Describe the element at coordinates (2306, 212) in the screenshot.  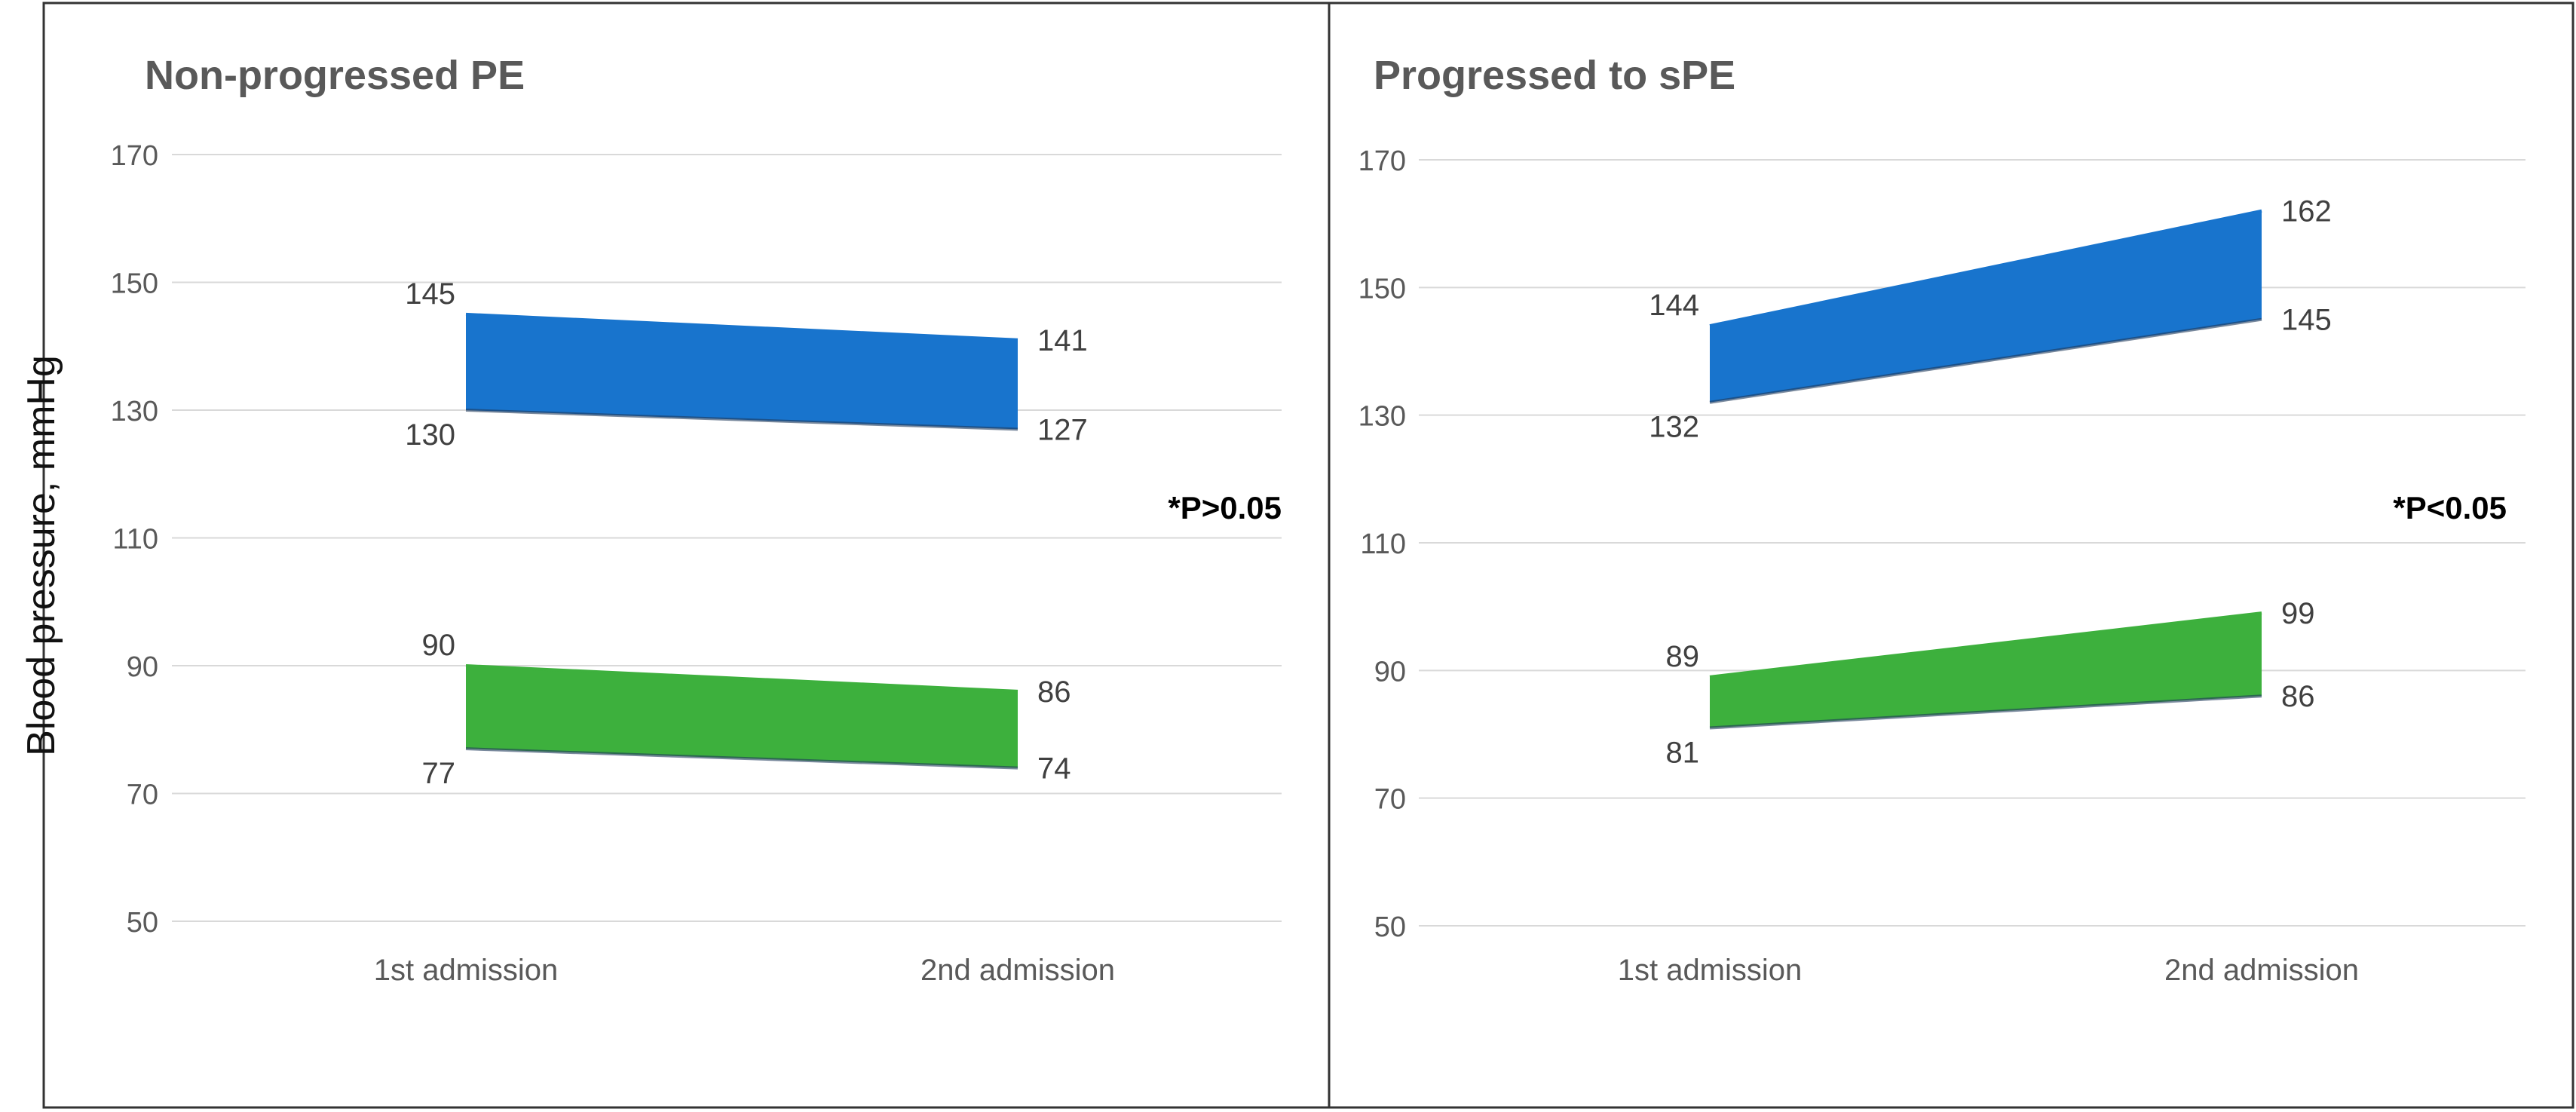
I see `data-label-upper-right: 162` at that location.